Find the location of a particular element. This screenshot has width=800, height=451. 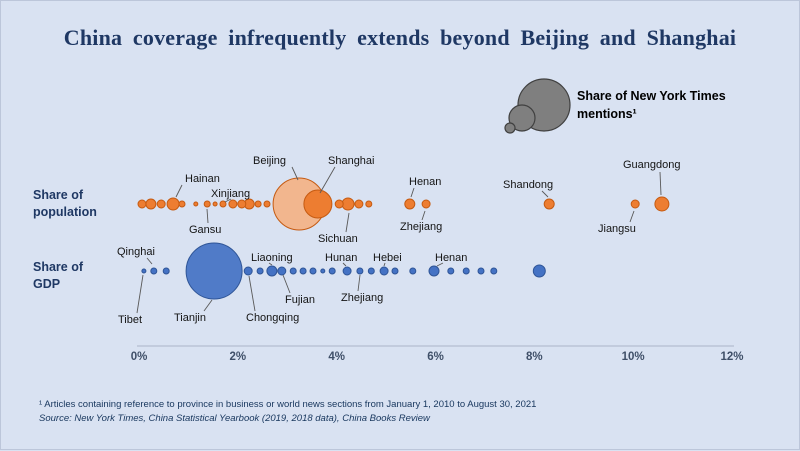

bubble-qinghai is located at coordinates (154, 271).